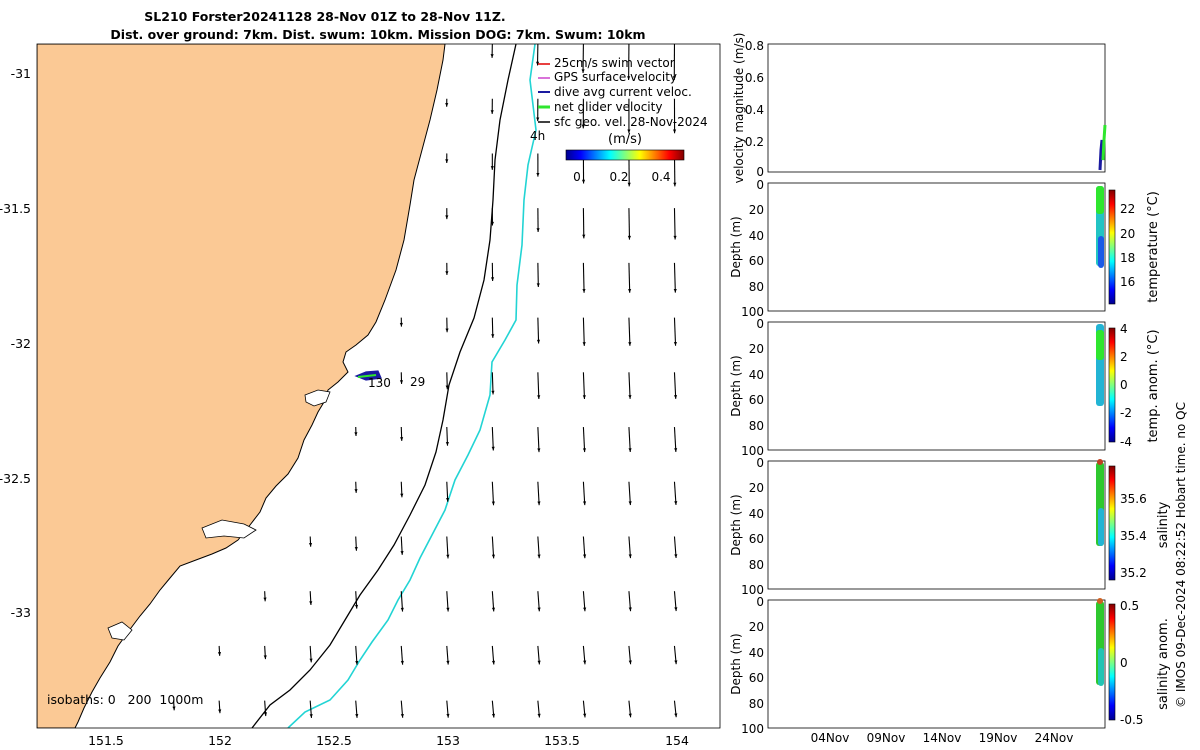  I want to click on temp-colorbar, so click(1112, 247).